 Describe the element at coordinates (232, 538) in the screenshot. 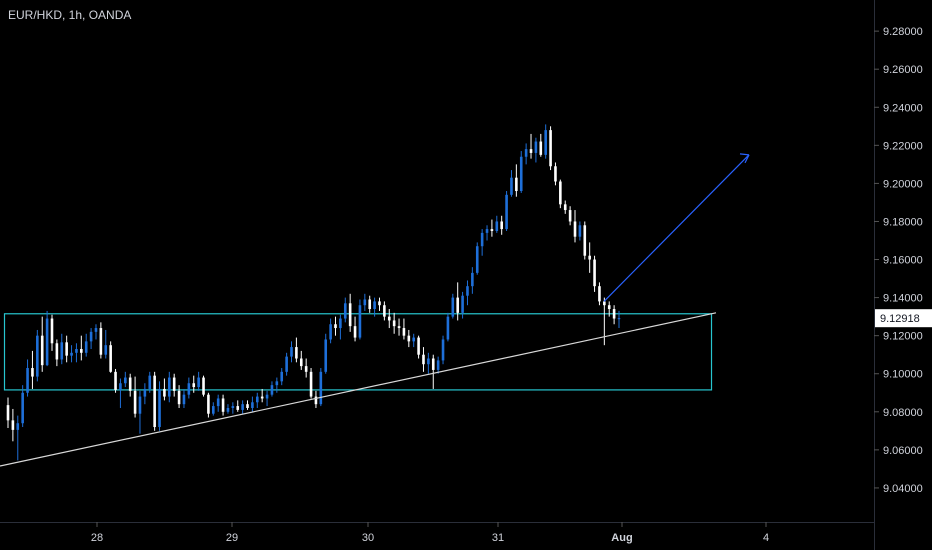

I see `x-tick-label: 29` at that location.